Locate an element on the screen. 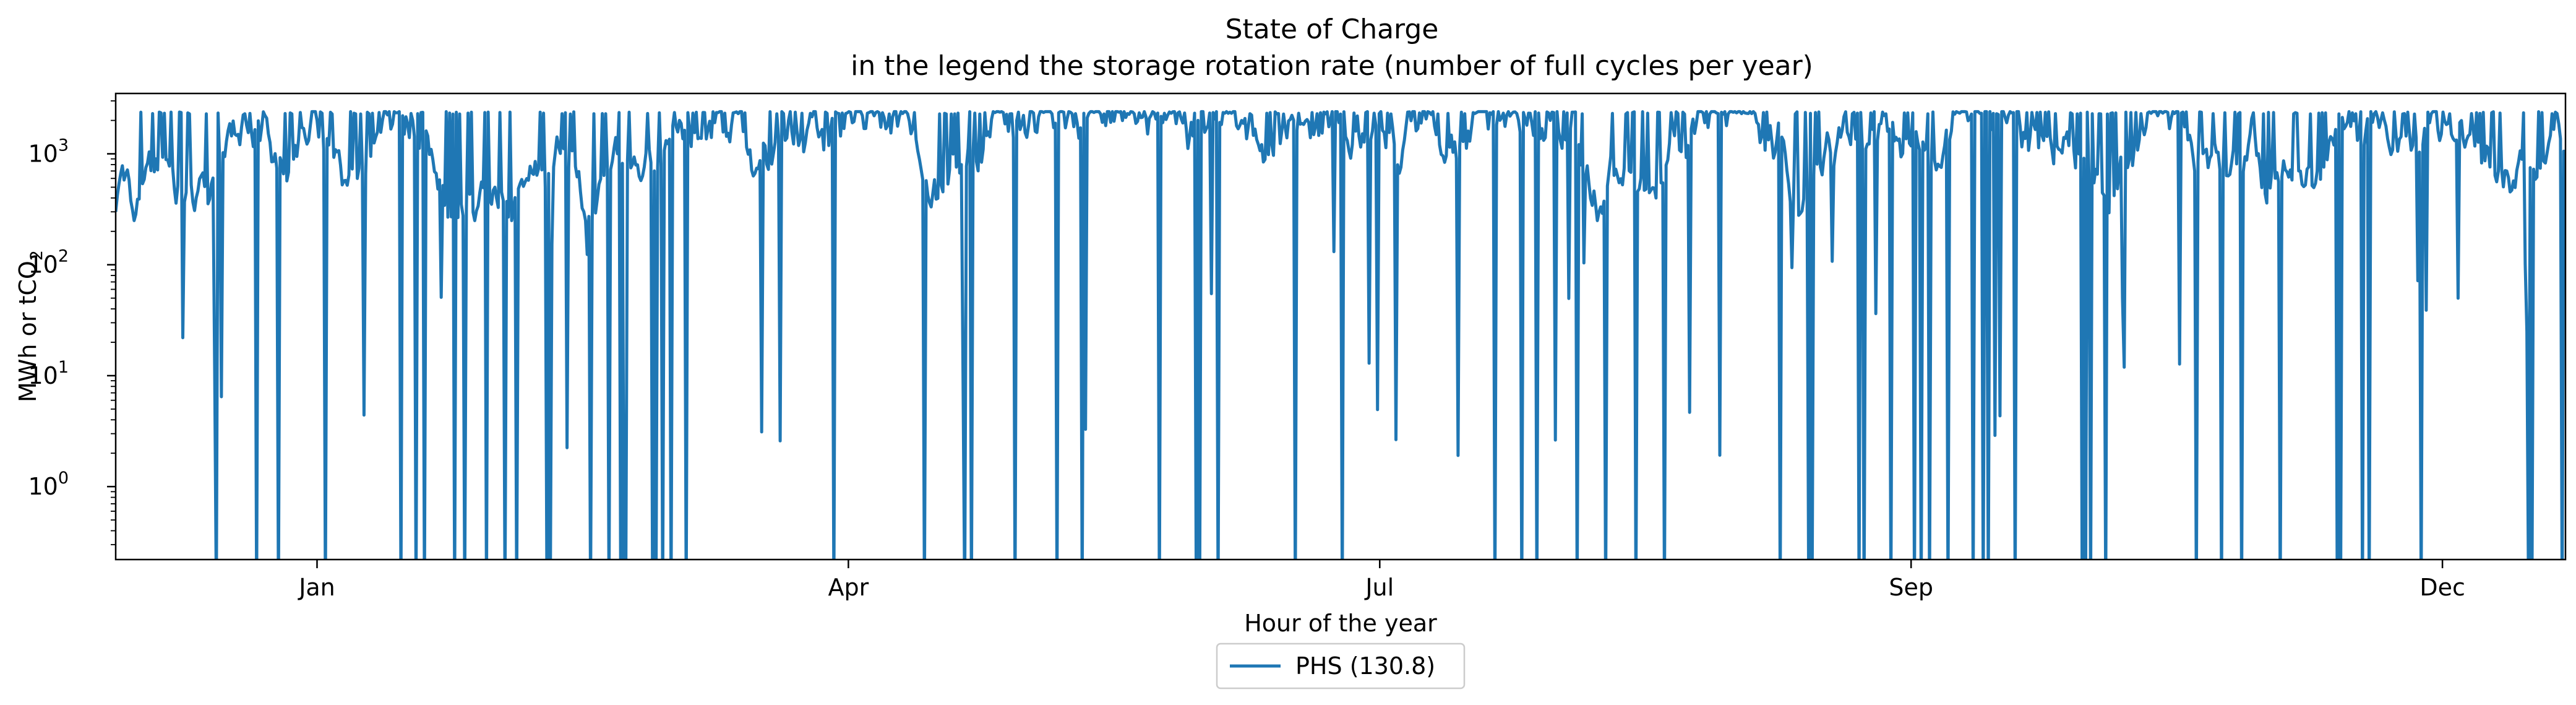 The image size is (2576, 705). x-axis-label: Hour of the year is located at coordinates (1340, 623).